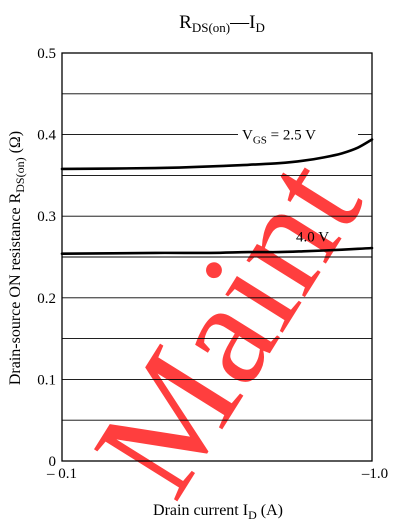 Image resolution: width=393 pixels, height=526 pixels. Describe the element at coordinates (298, 185) in the screenshot. I see `series-labels: VGS = 2.5 V 4.0 V` at that location.